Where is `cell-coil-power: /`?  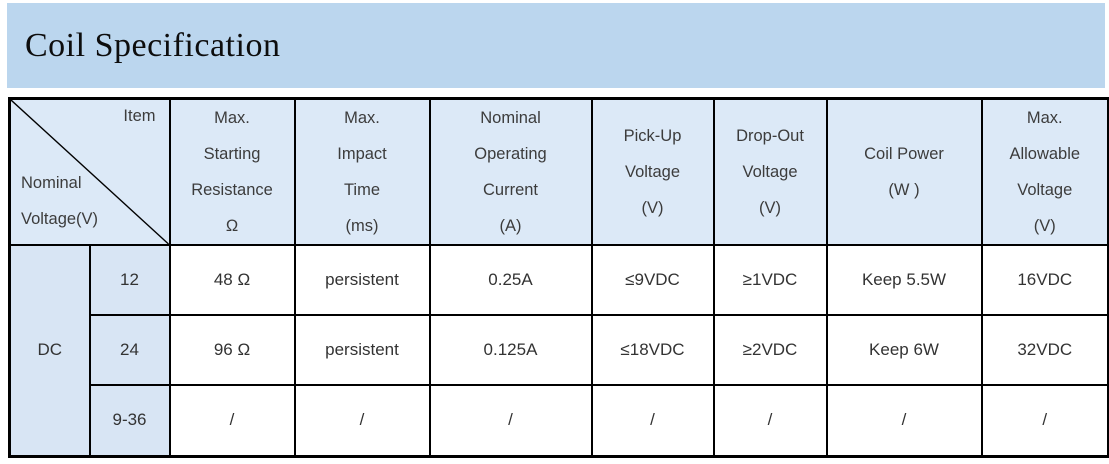 cell-coil-power: / is located at coordinates (904, 420).